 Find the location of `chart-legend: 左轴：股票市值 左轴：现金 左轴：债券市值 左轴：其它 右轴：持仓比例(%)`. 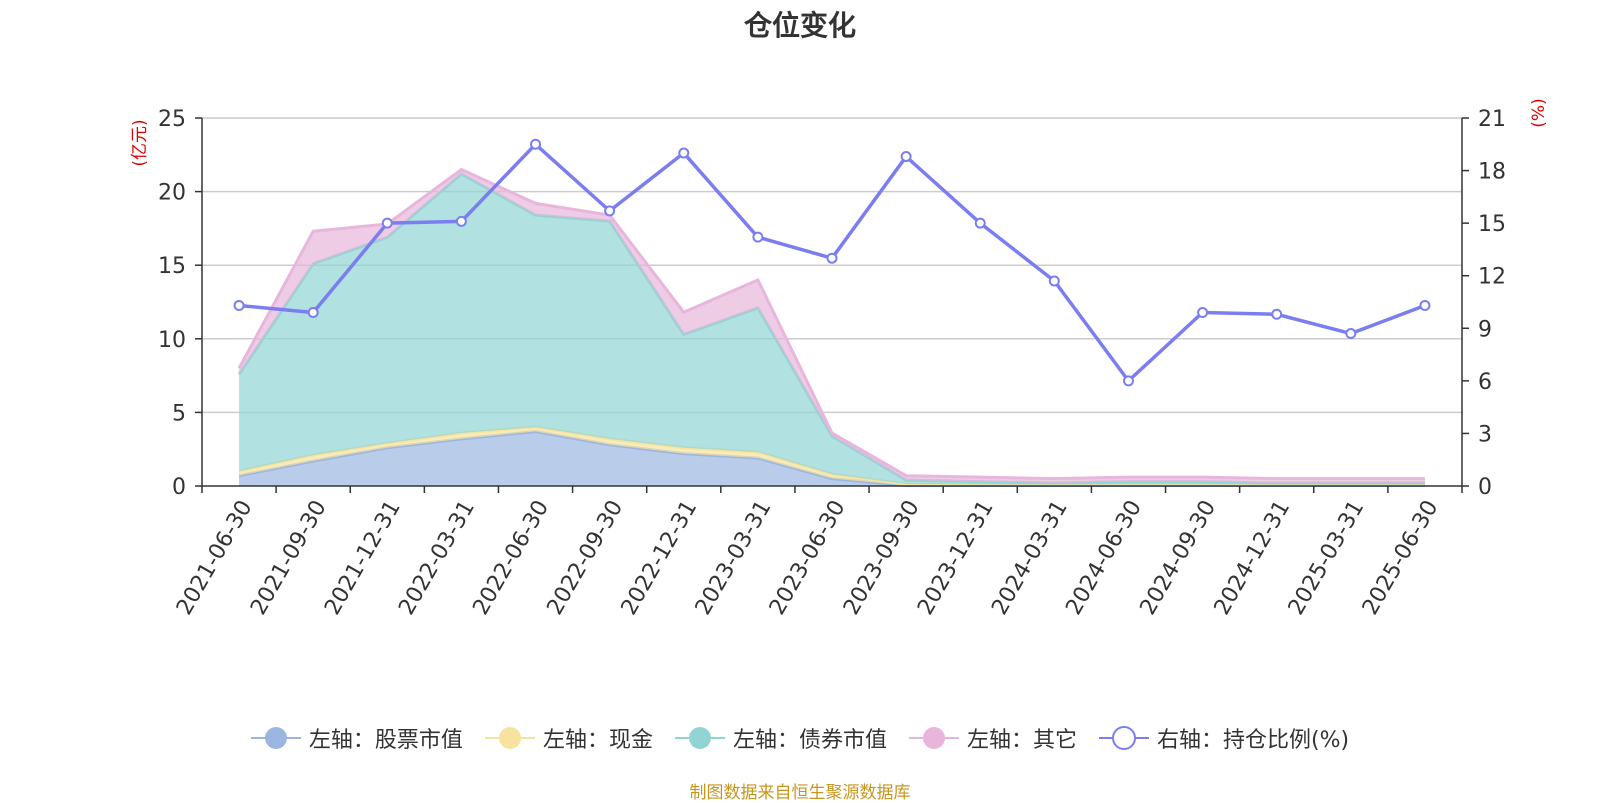

chart-legend: 左轴：股票市值 左轴：现金 左轴：债券市值 左轴：其它 右轴：持仓比例(%) is located at coordinates (800, 738).